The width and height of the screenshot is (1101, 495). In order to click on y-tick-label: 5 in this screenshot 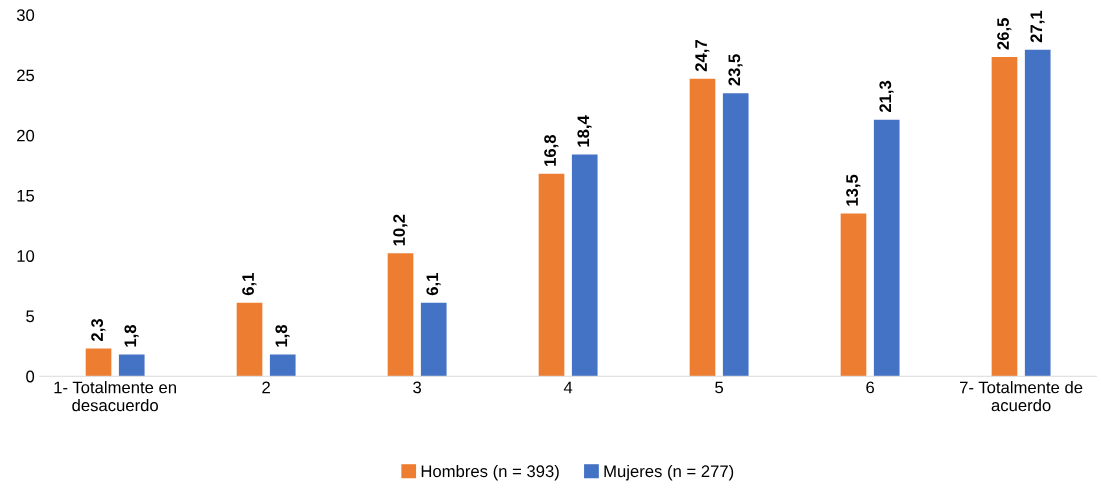, I will do `click(30, 316)`.